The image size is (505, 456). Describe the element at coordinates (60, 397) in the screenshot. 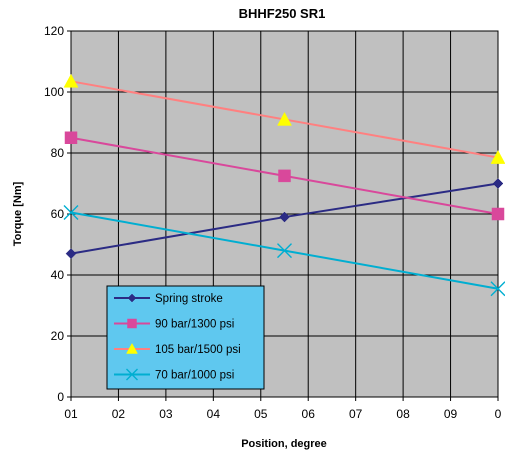

I see `y-tick-label: 0` at that location.